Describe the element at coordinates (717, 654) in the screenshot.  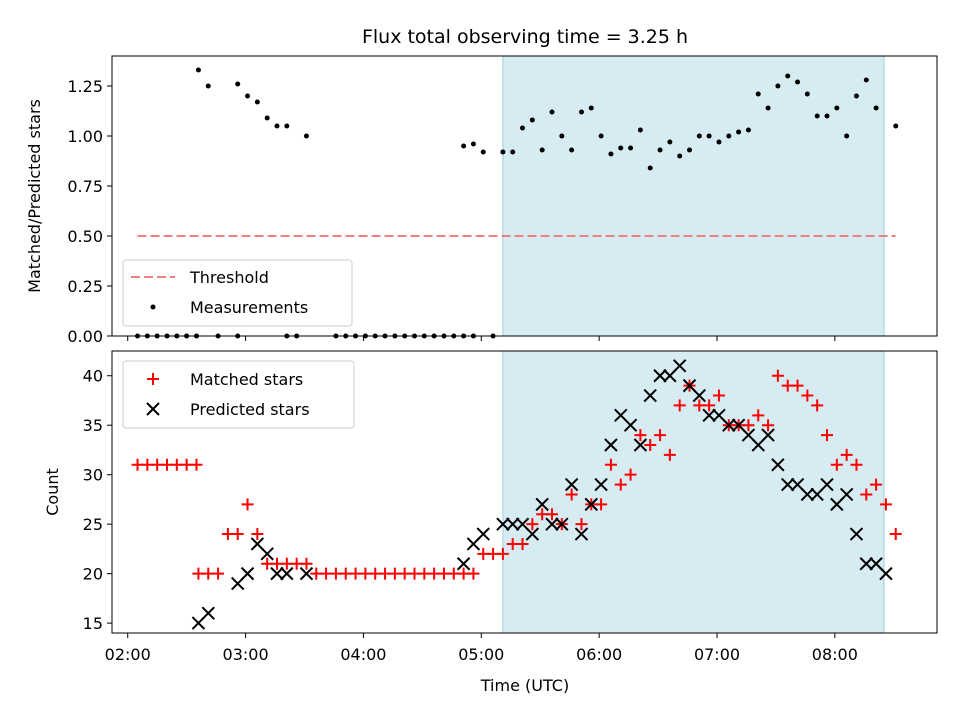
I see `x-tick-label: 07:00` at that location.